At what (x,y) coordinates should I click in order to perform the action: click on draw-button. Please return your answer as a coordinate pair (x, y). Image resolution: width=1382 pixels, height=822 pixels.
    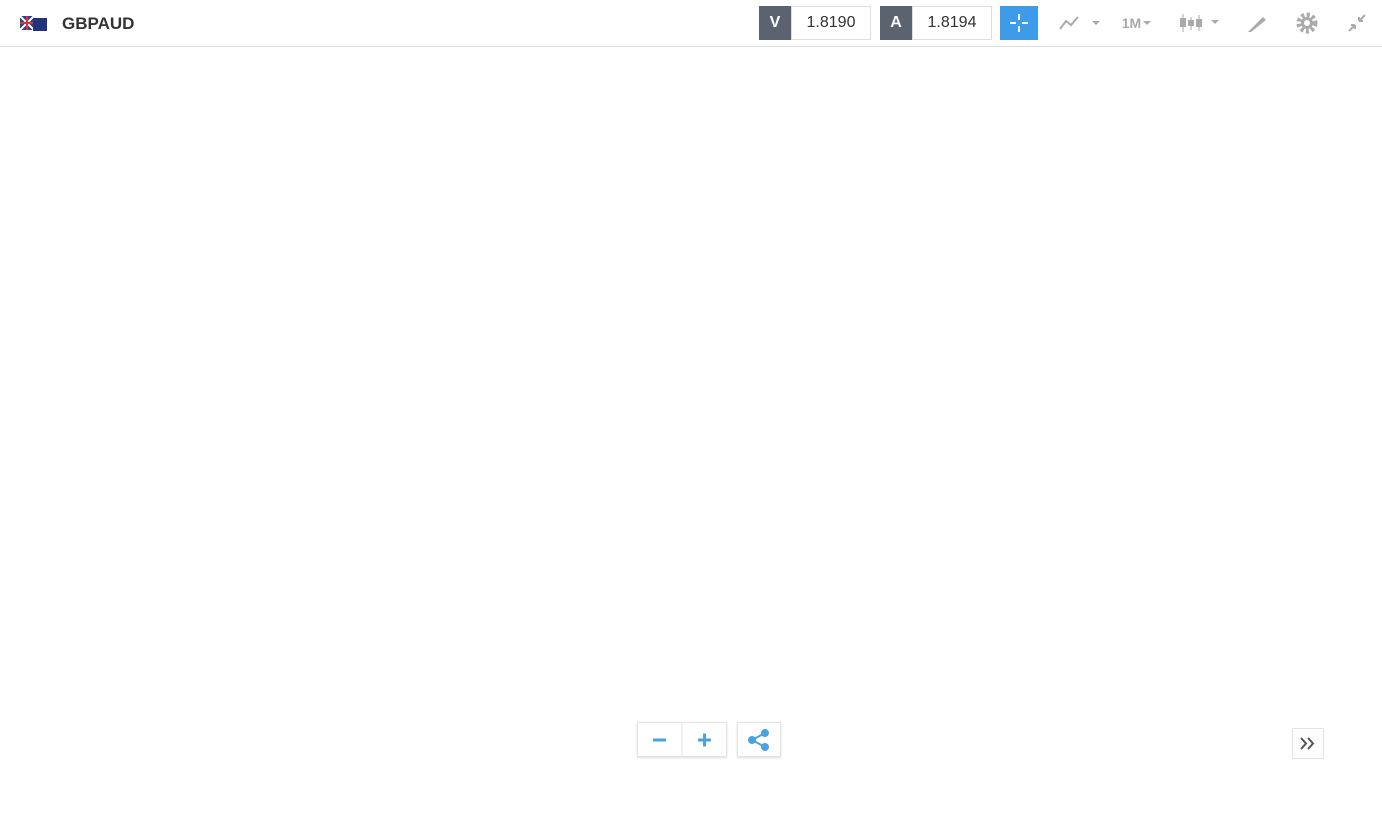
    Looking at the image, I should click on (1257, 23).